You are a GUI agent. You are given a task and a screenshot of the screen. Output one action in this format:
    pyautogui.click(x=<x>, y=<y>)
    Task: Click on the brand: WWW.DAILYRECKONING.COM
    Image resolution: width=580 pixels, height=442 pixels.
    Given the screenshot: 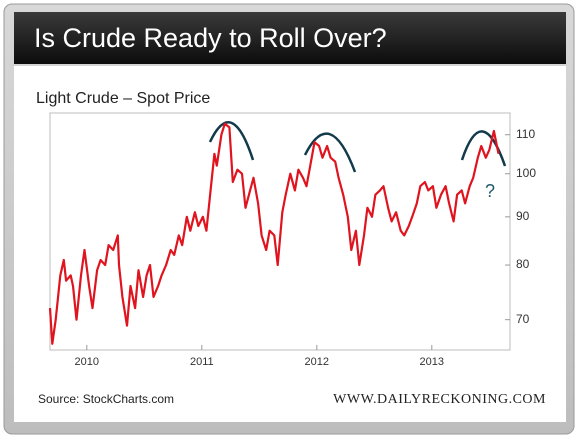 What is the action you would take?
    pyautogui.click(x=439, y=399)
    